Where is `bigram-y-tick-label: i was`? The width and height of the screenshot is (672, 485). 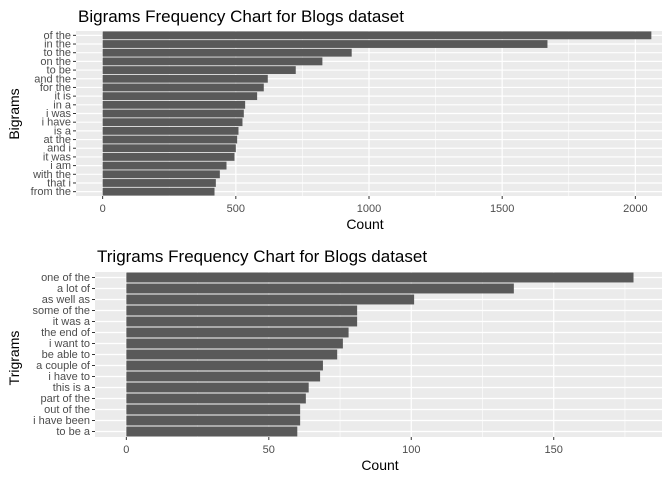
bigram-y-tick-label: i was is located at coordinates (59, 114).